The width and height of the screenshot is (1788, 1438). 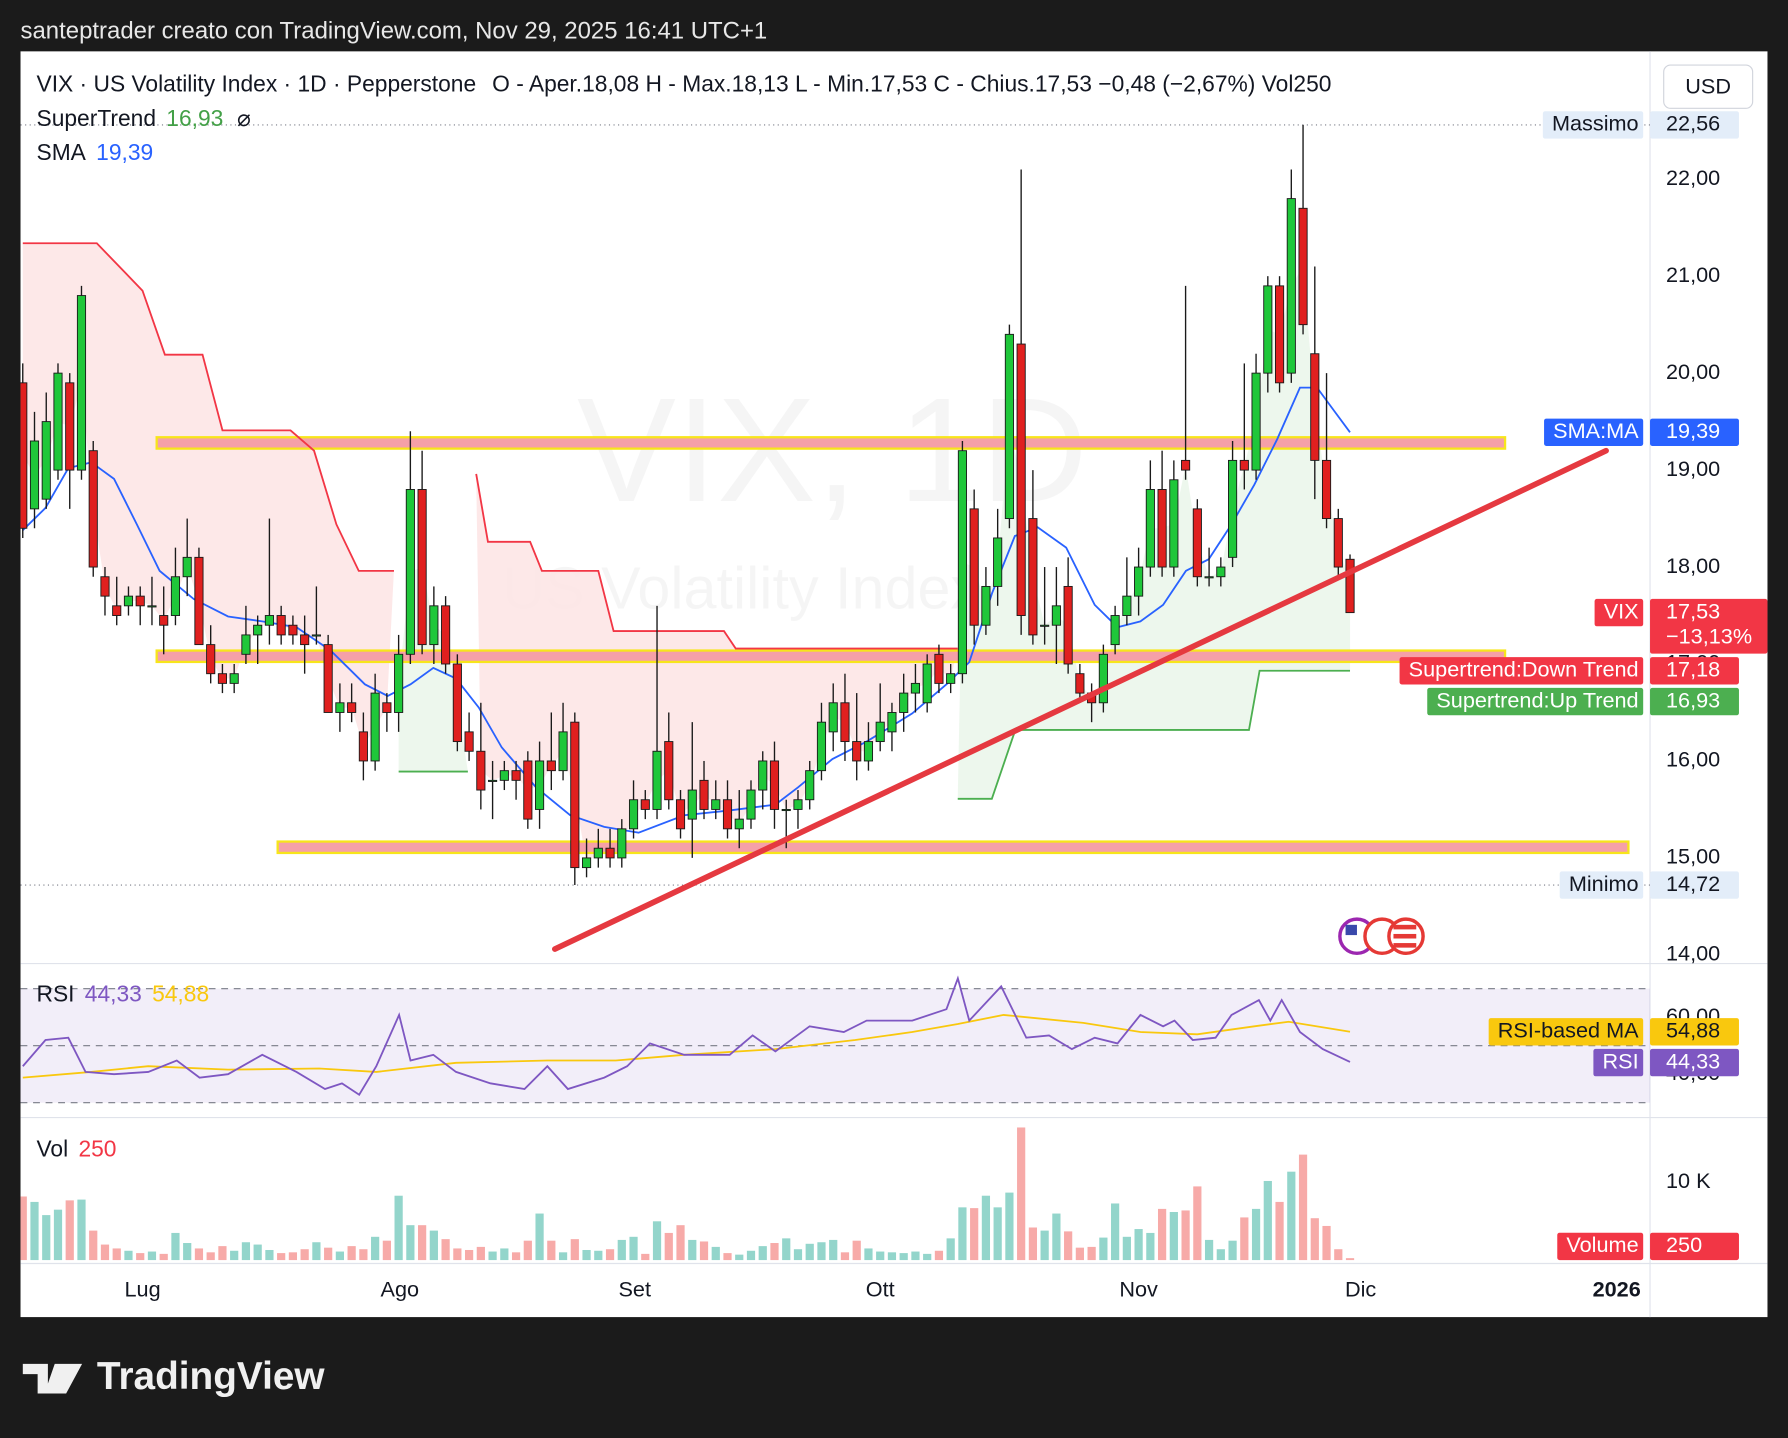 I want to click on axis-label: Supertrend:Down Trend 17,18, so click(x=1569, y=670).